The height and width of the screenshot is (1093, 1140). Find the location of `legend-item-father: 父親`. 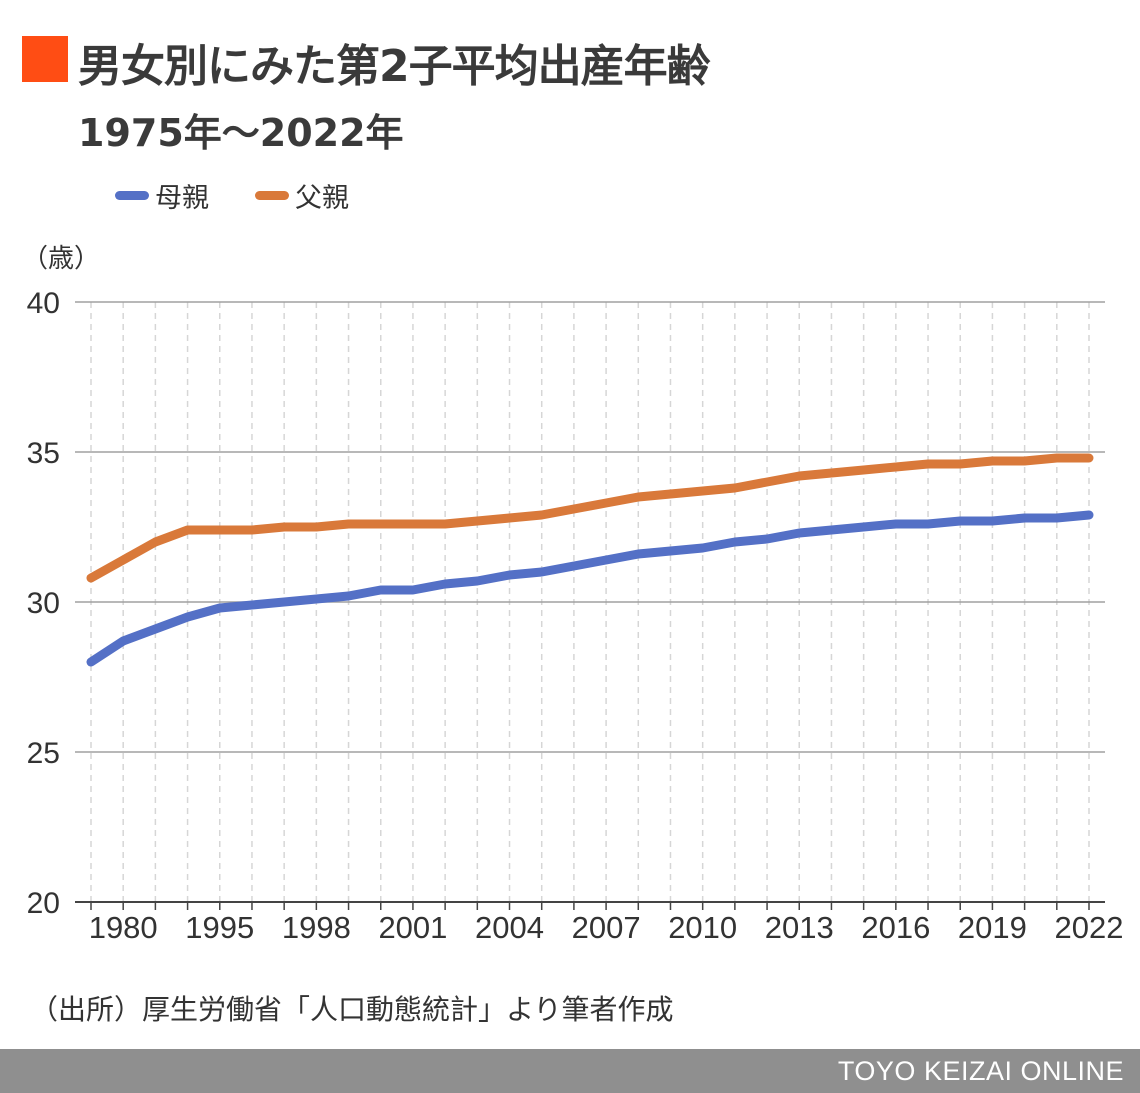

legend-item-father: 父親 is located at coordinates (302, 195).